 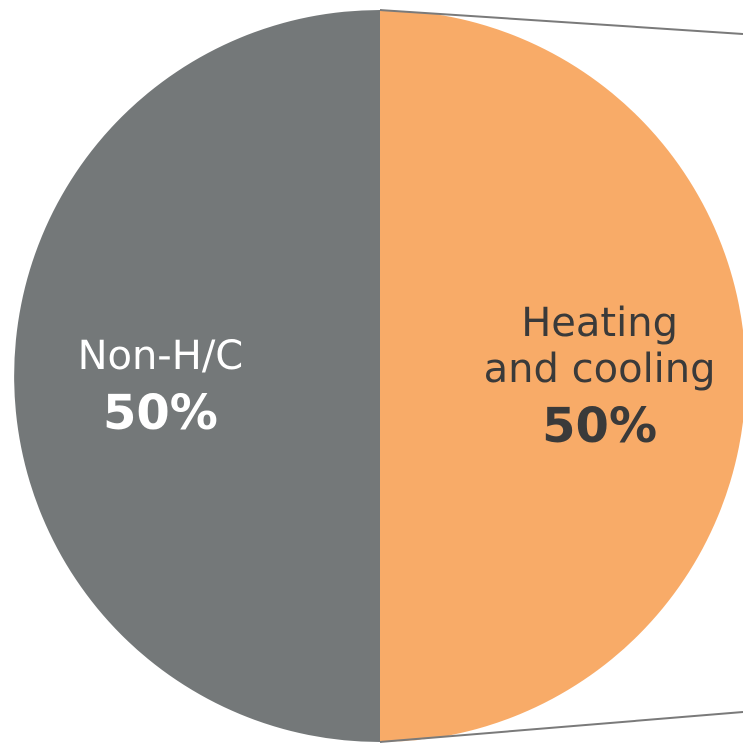 I want to click on slice-label-1-line-0: Heating, so click(x=599, y=323).